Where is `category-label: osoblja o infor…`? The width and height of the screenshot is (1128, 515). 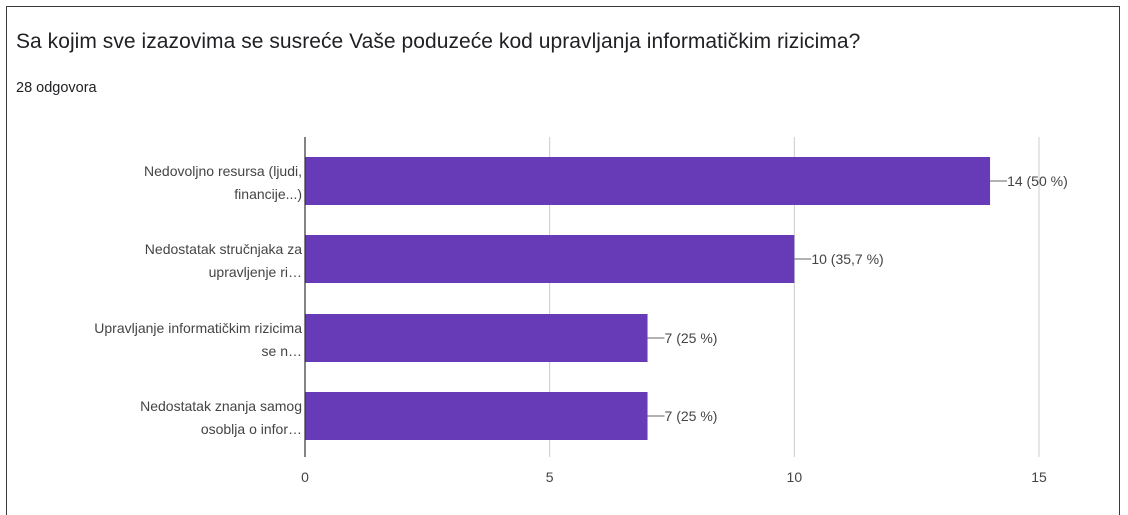
category-label: osoblja o infor… is located at coordinates (251, 429).